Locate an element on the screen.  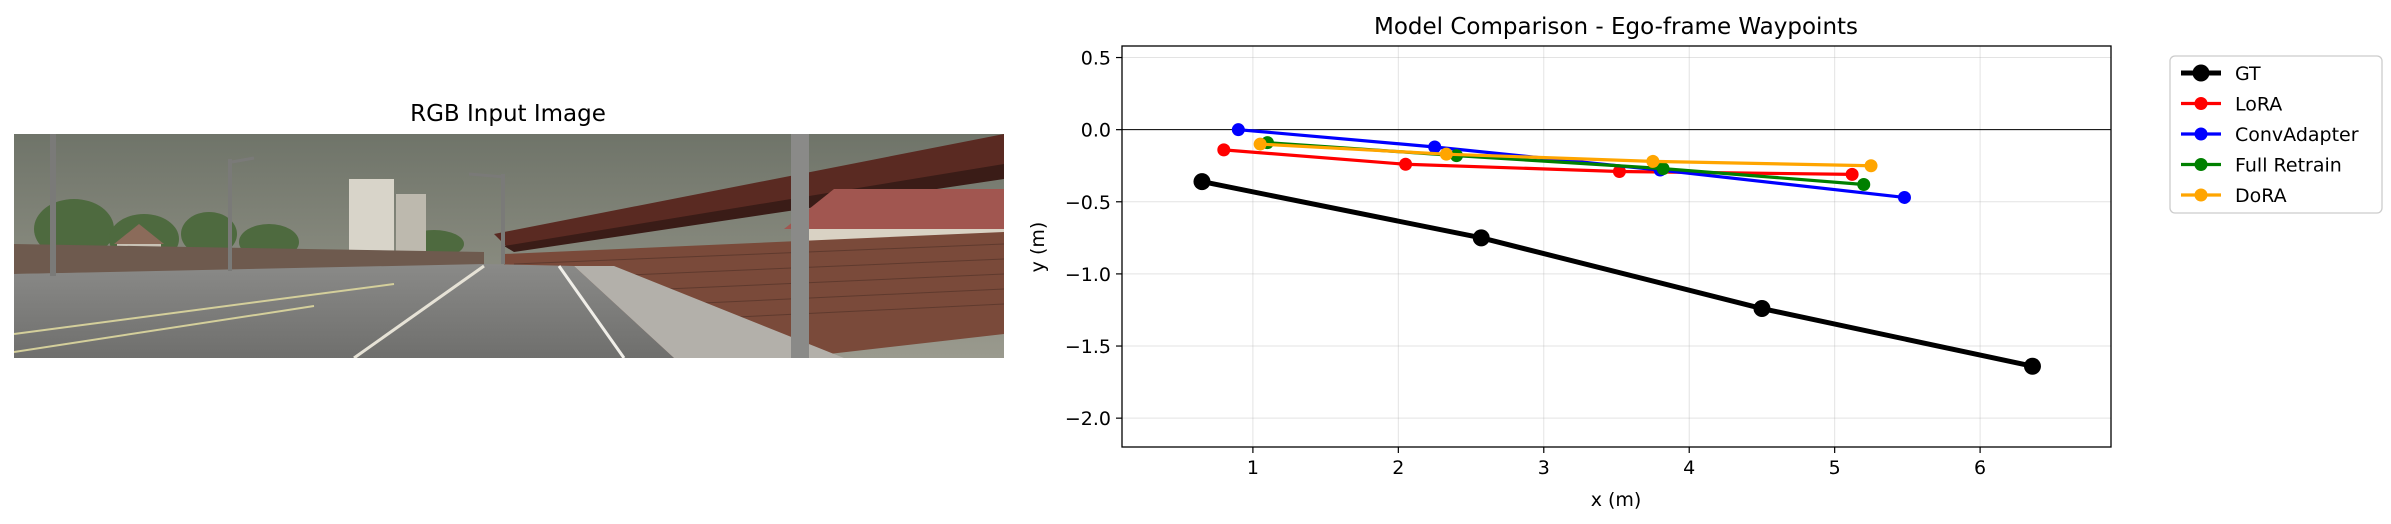
rgb-image-title: RGB Input Image is located at coordinates (508, 114).